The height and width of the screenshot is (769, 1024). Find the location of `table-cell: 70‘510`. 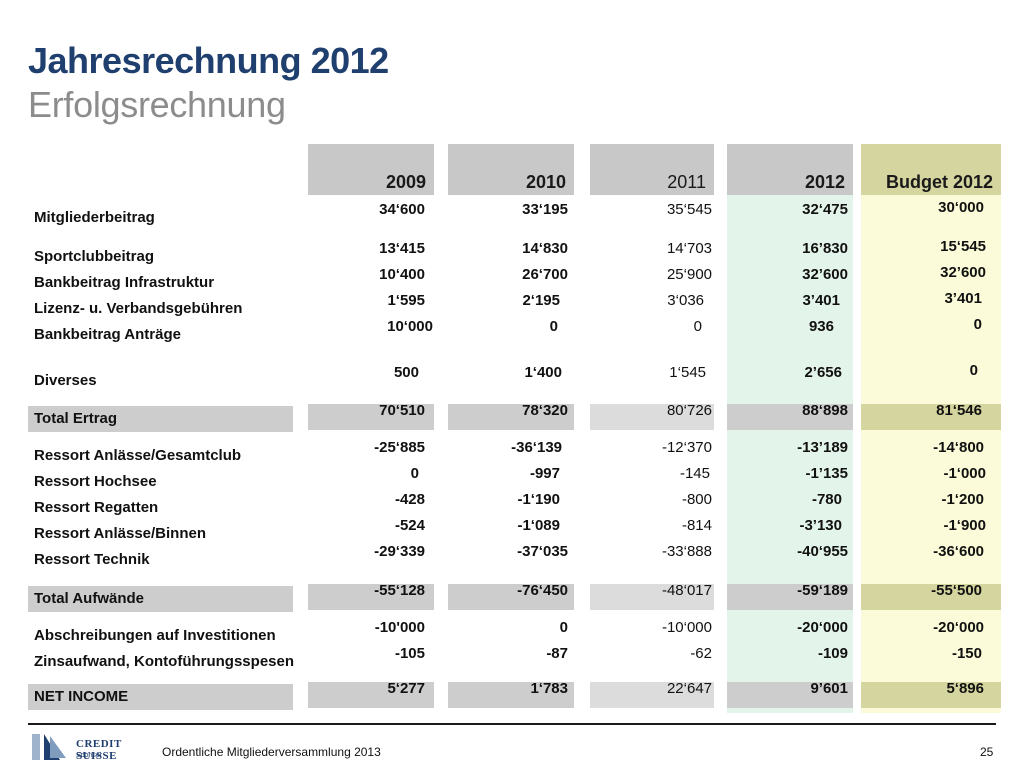

table-cell: 70‘510 is located at coordinates (402, 410).